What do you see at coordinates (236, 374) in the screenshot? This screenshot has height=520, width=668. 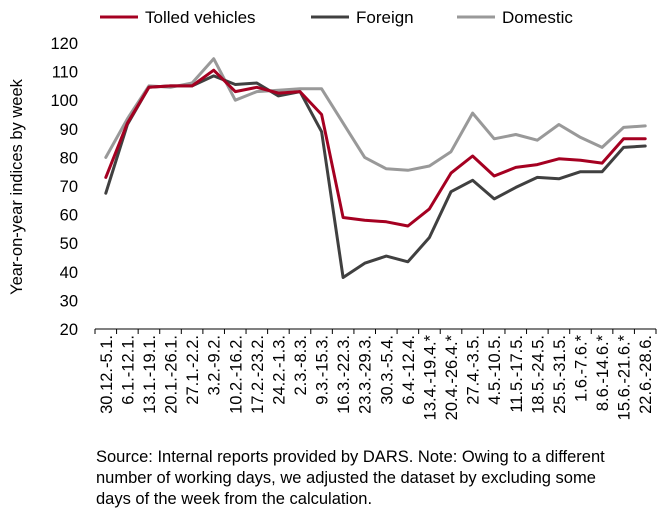 I see `x-tick-label: 10.2.-16.2.` at bounding box center [236, 374].